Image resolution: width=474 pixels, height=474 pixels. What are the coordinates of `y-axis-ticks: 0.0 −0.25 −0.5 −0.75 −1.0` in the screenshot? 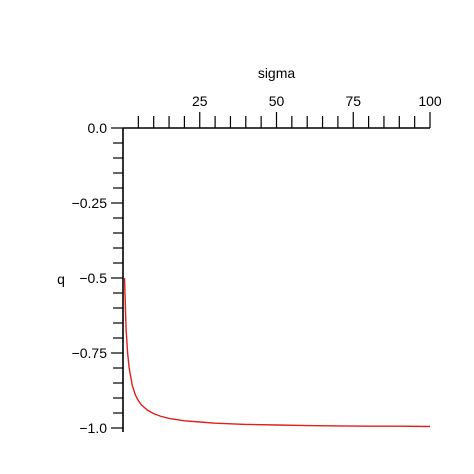 It's located at (97, 278).